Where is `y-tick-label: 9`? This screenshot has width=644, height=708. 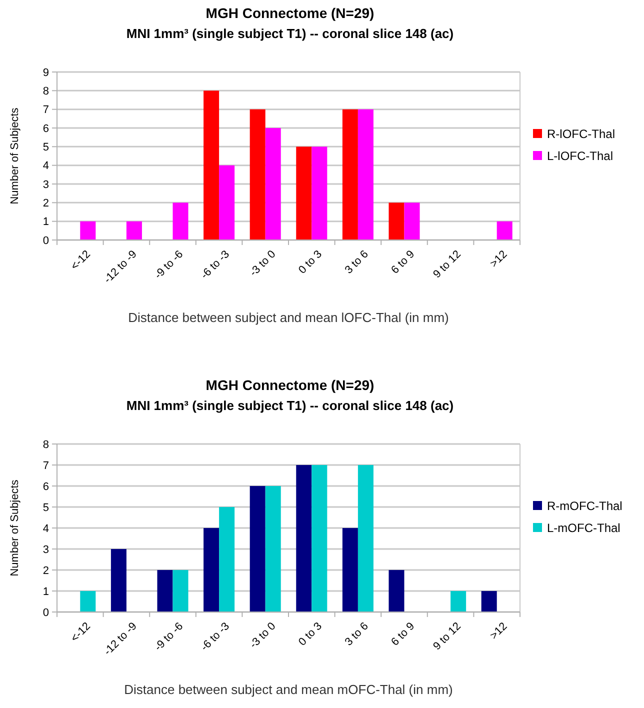 y-tick-label: 9 is located at coordinates (45, 72).